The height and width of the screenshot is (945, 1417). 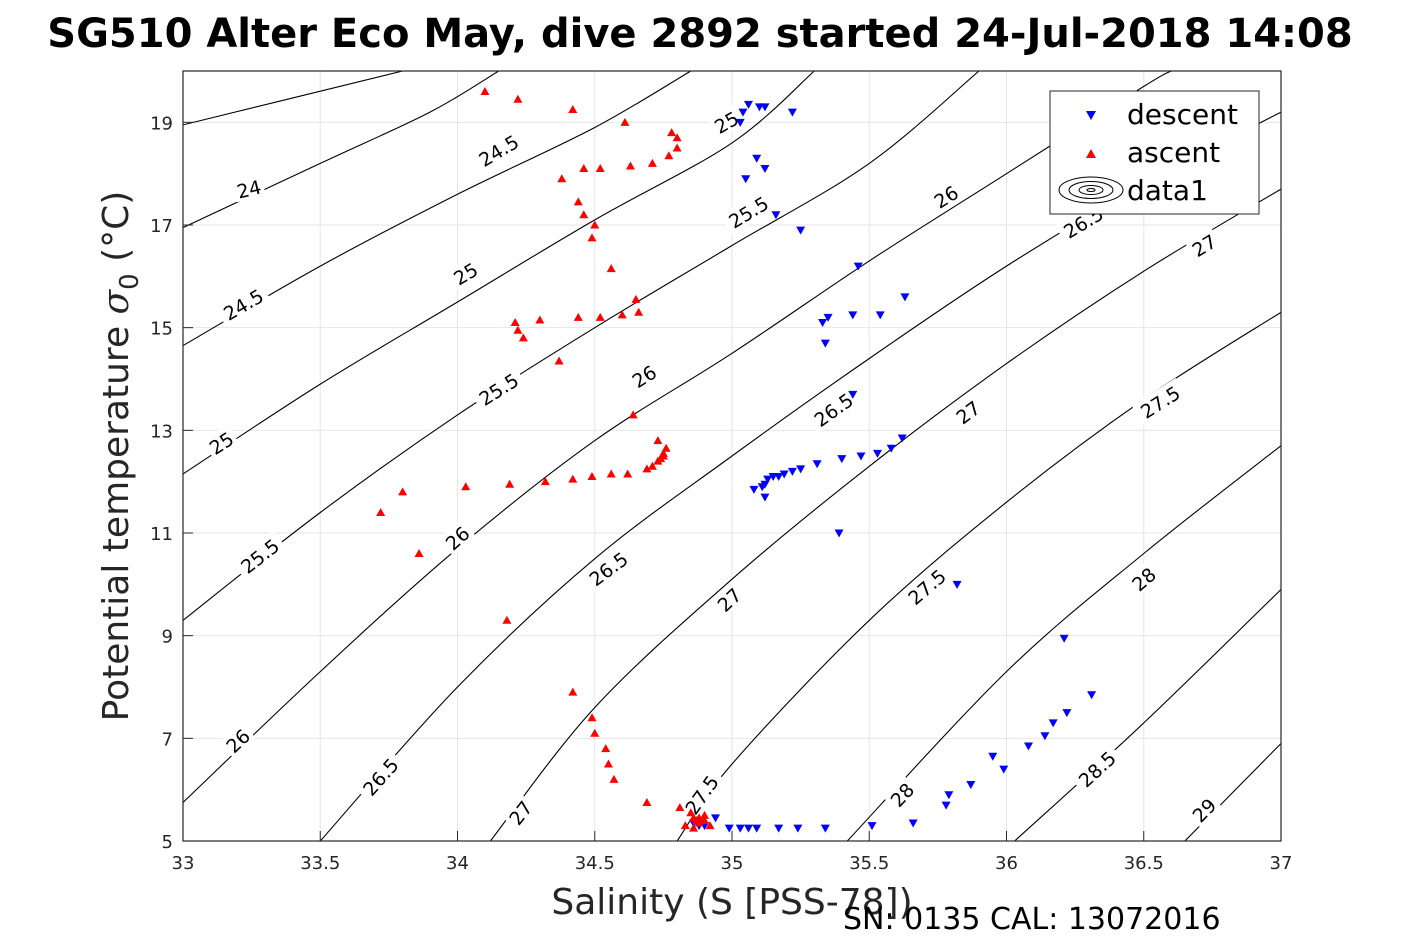 What do you see at coordinates (167, 842) in the screenshot?
I see `y-tick-label: 5` at bounding box center [167, 842].